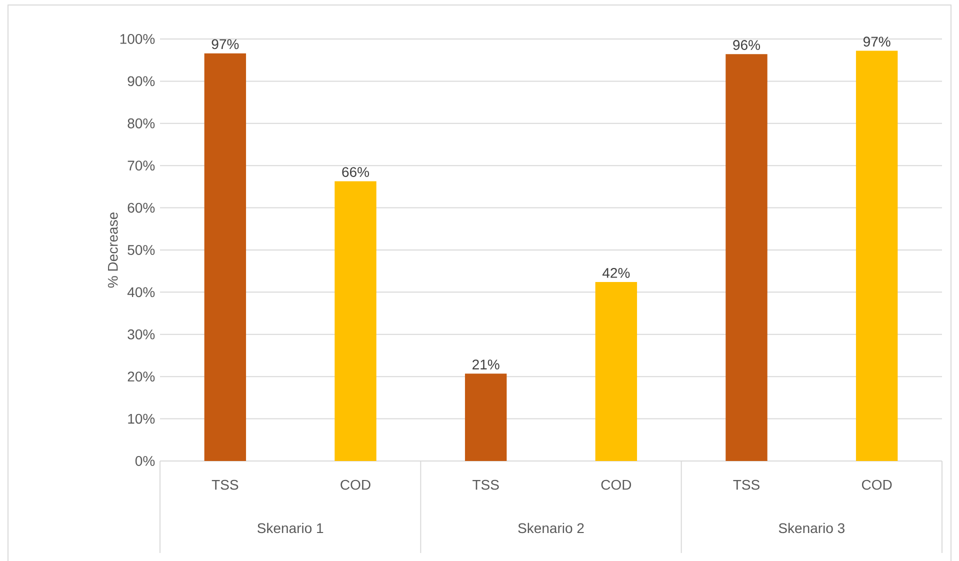  I want to click on data-label: 42%, so click(616, 273).